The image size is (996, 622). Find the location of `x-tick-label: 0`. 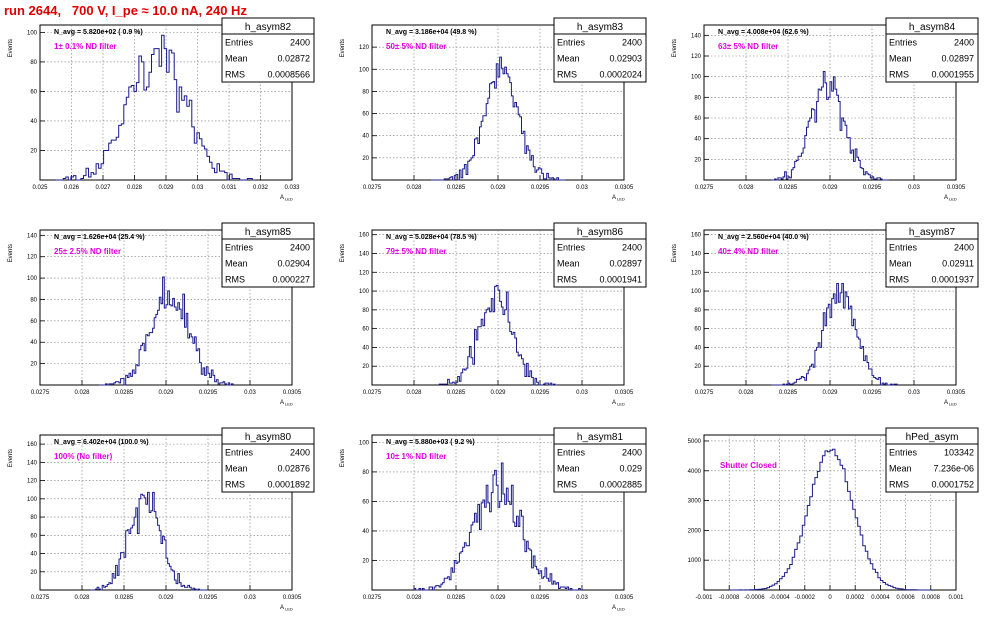

x-tick-label: 0 is located at coordinates (830, 598).